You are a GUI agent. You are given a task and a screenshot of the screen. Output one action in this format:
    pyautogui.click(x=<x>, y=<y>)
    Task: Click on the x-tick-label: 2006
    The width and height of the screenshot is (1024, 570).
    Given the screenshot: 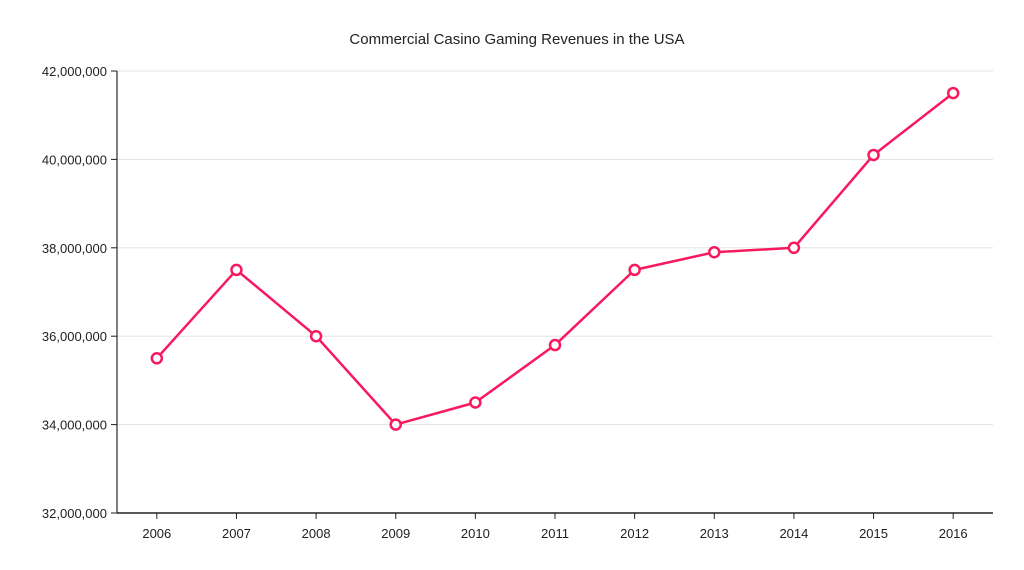 What is the action you would take?
    pyautogui.click(x=156, y=533)
    